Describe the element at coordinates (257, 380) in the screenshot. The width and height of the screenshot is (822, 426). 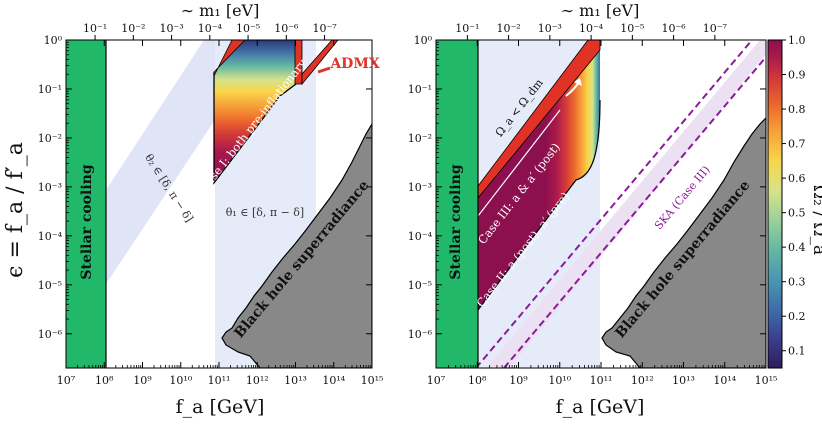
I see `left-x-tick-label: 10¹²` at that location.